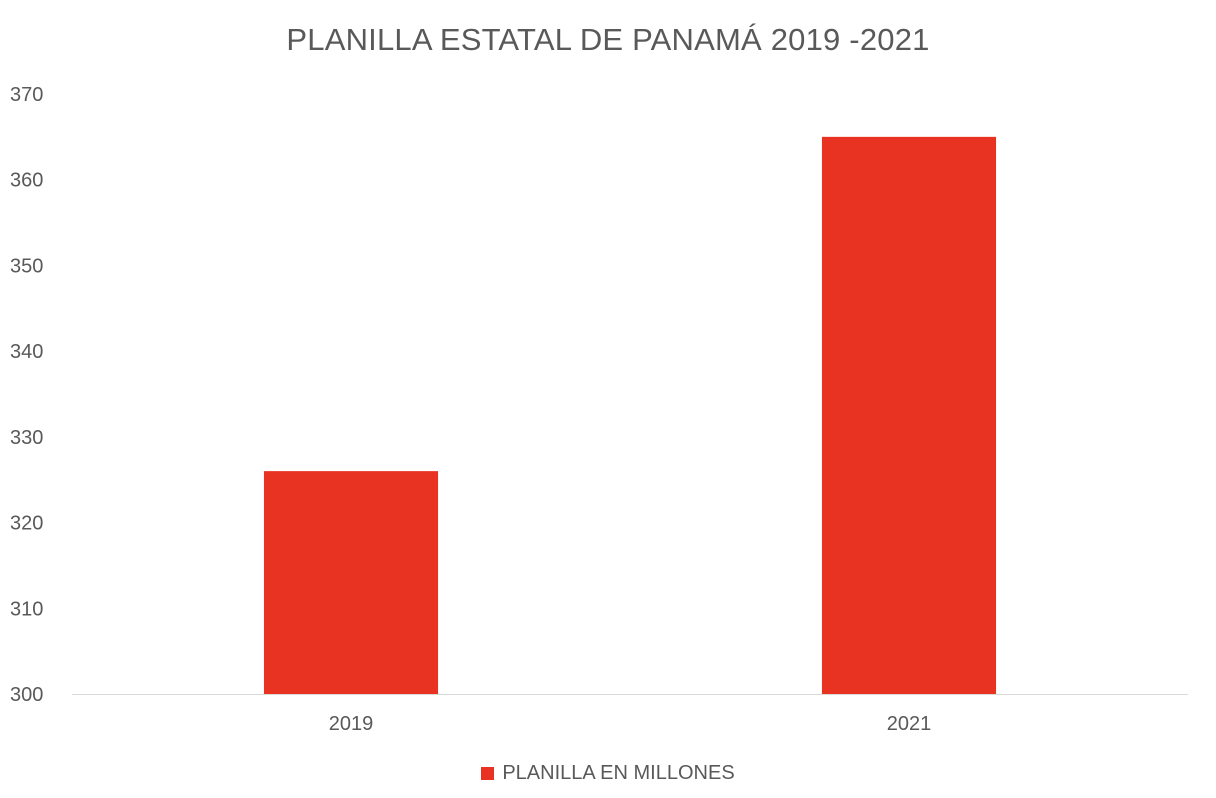  I want to click on y-tick-label: 360, so click(26, 181).